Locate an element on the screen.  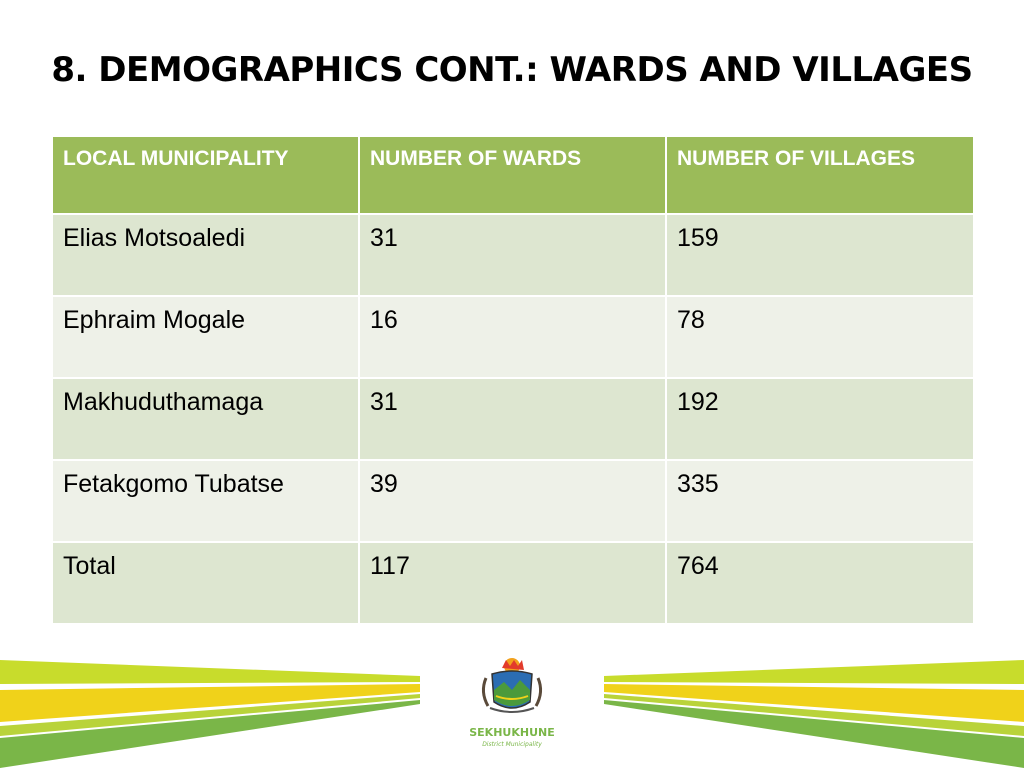
header-number-of-wards: NUMBER OF WARDS is located at coordinates (512, 175).